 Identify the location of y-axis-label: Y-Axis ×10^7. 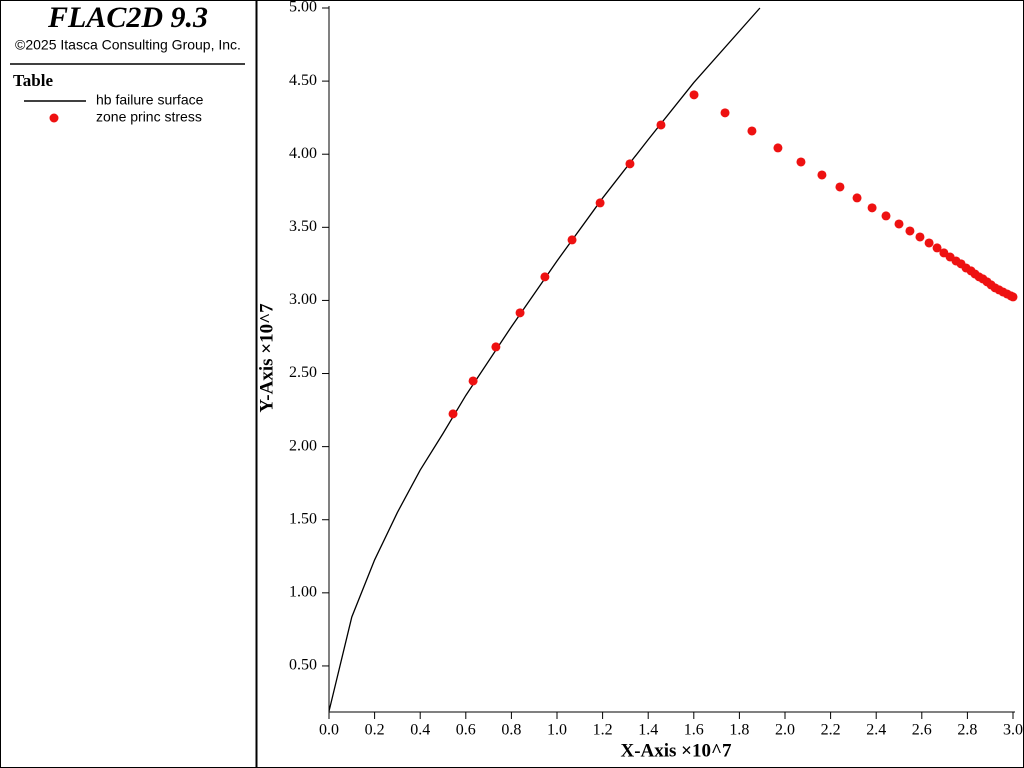
(266, 358).